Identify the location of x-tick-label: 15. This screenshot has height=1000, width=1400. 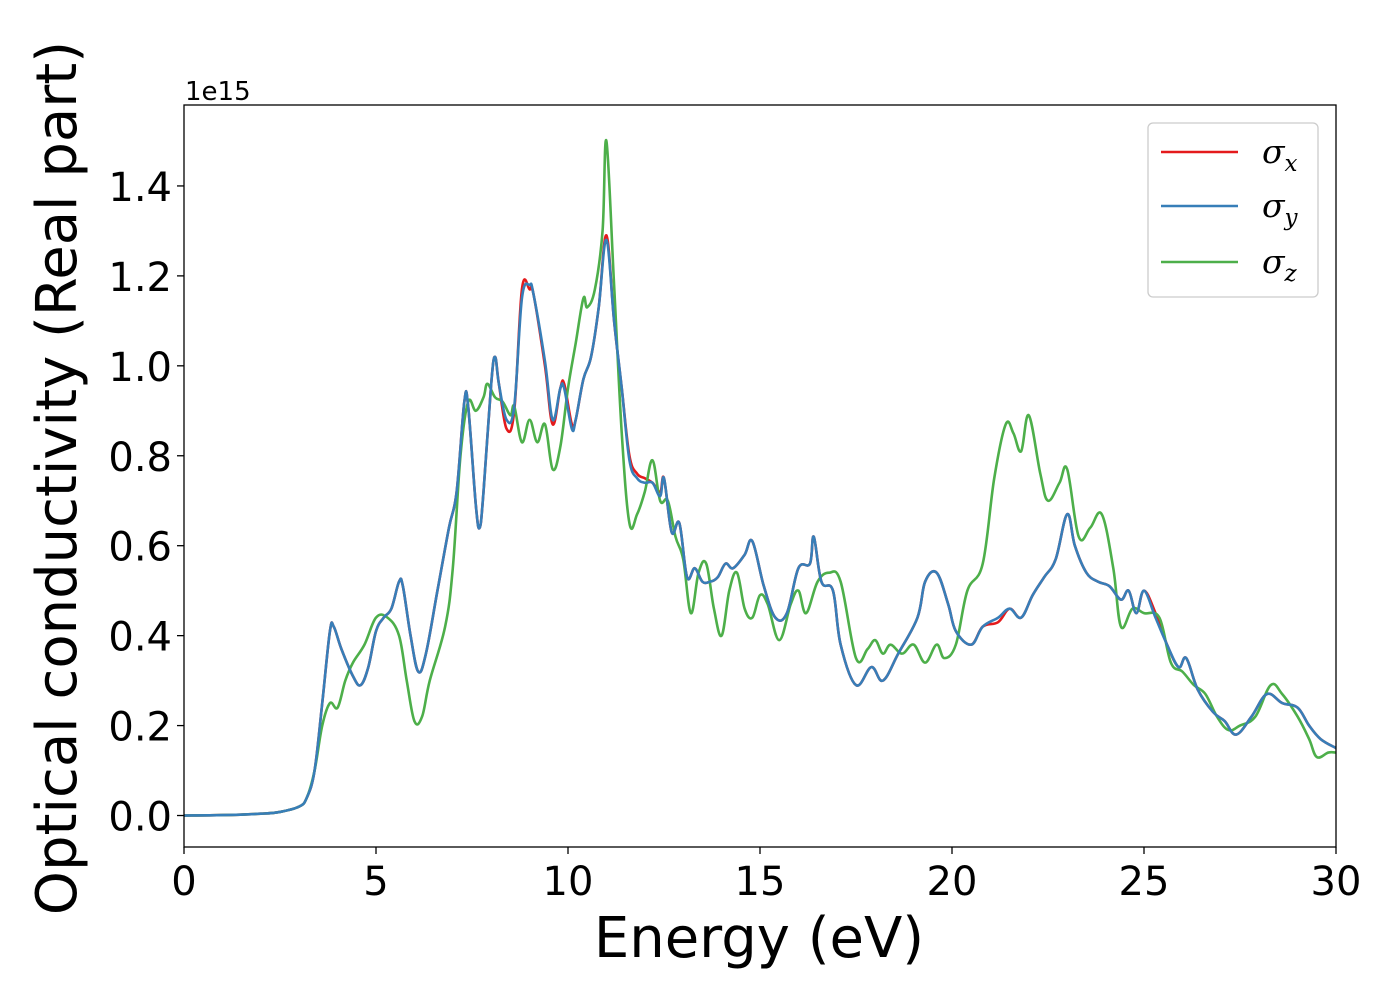
(760, 882).